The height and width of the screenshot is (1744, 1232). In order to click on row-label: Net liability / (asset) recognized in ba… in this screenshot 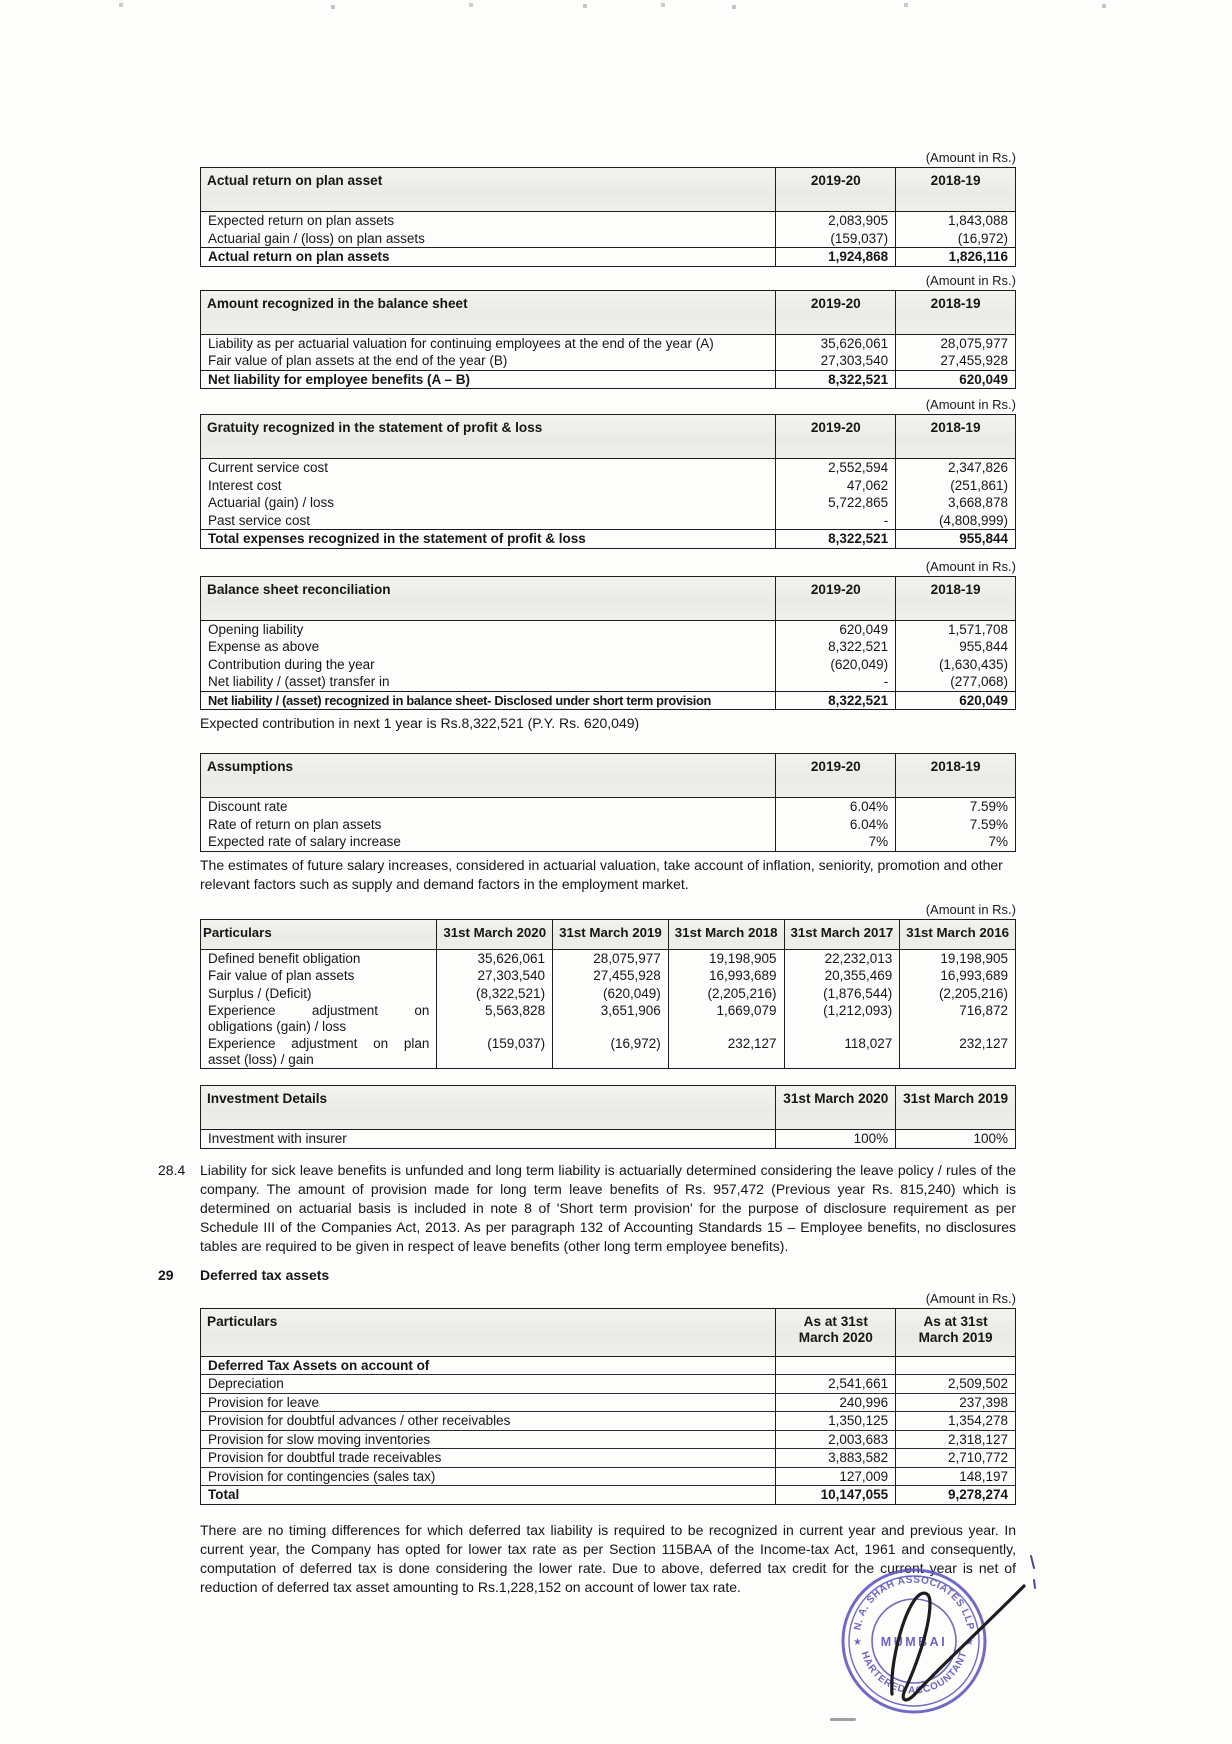, I will do `click(488, 700)`.